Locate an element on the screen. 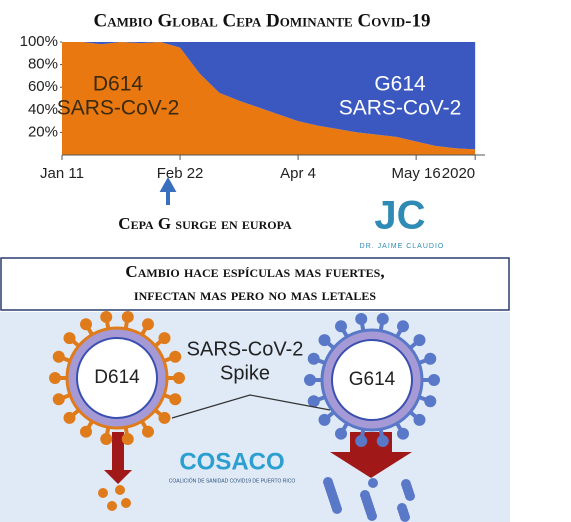 This screenshot has height=522, width=571. x-tick-label: Feb 22 is located at coordinates (180, 173).